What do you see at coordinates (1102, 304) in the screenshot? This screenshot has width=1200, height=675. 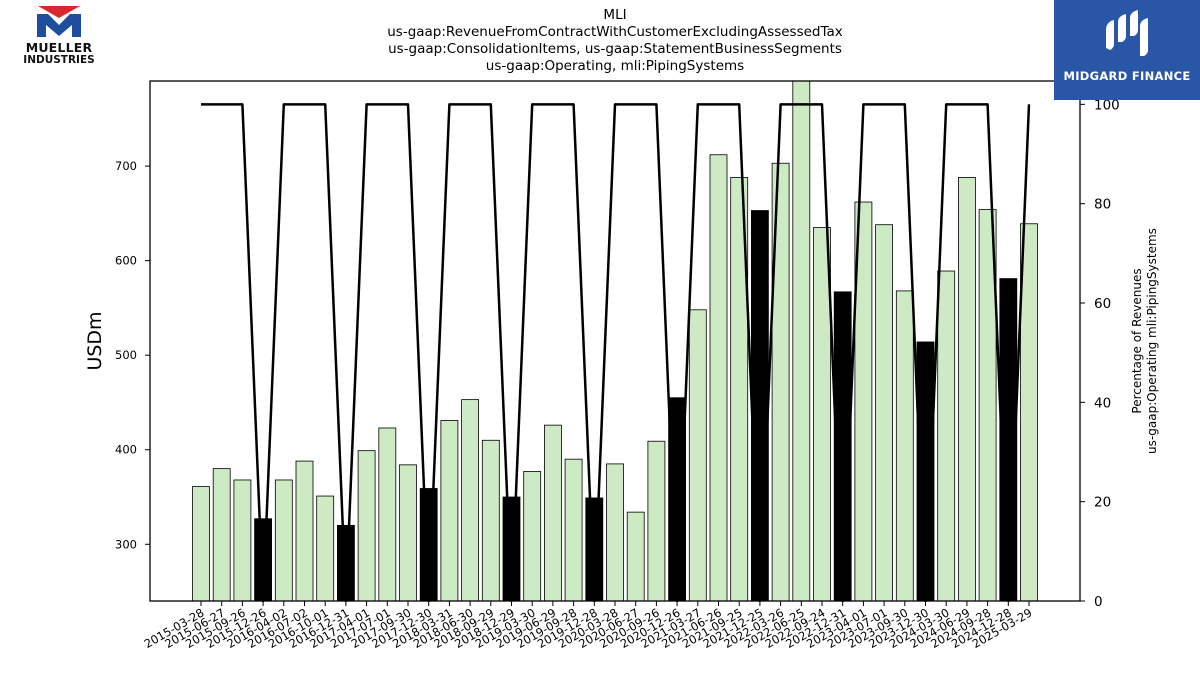 I see `y-tick-label-right-60: 60` at bounding box center [1102, 304].